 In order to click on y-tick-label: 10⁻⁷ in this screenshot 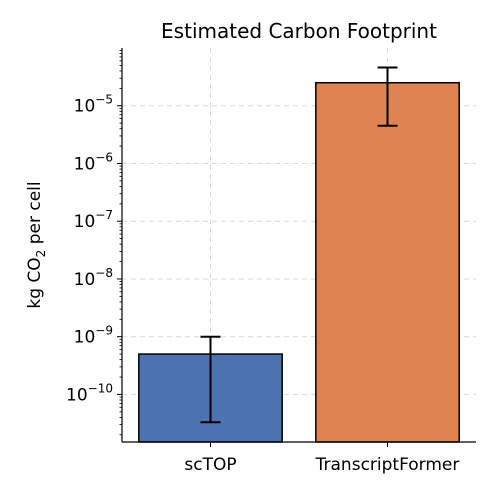, I will do `click(93, 220)`.